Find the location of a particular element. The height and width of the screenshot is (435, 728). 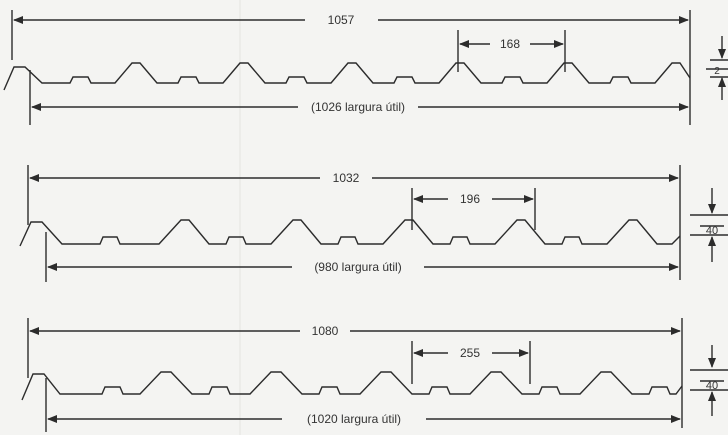

profile-2-useful-width-label: (980 largura útil) is located at coordinates (357, 267).